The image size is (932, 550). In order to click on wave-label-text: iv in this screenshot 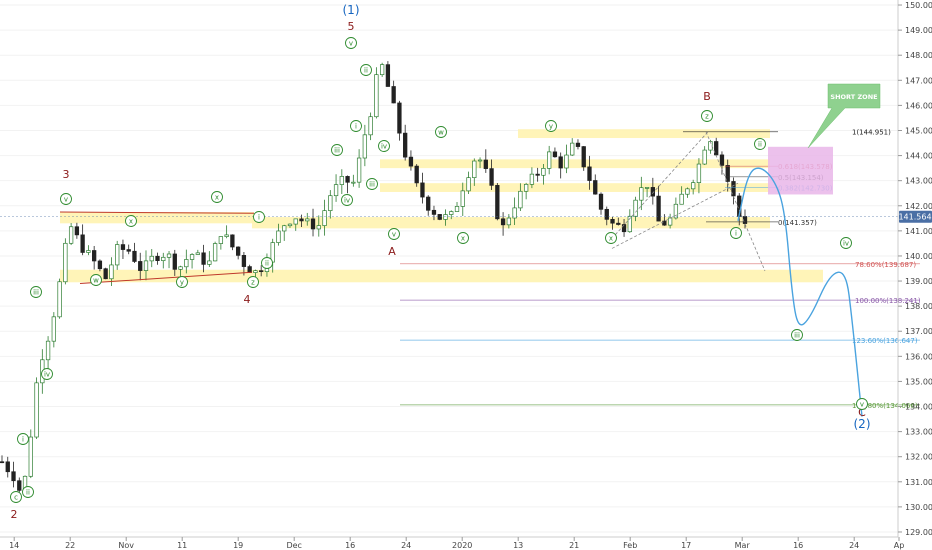, I will do `click(347, 201)`.